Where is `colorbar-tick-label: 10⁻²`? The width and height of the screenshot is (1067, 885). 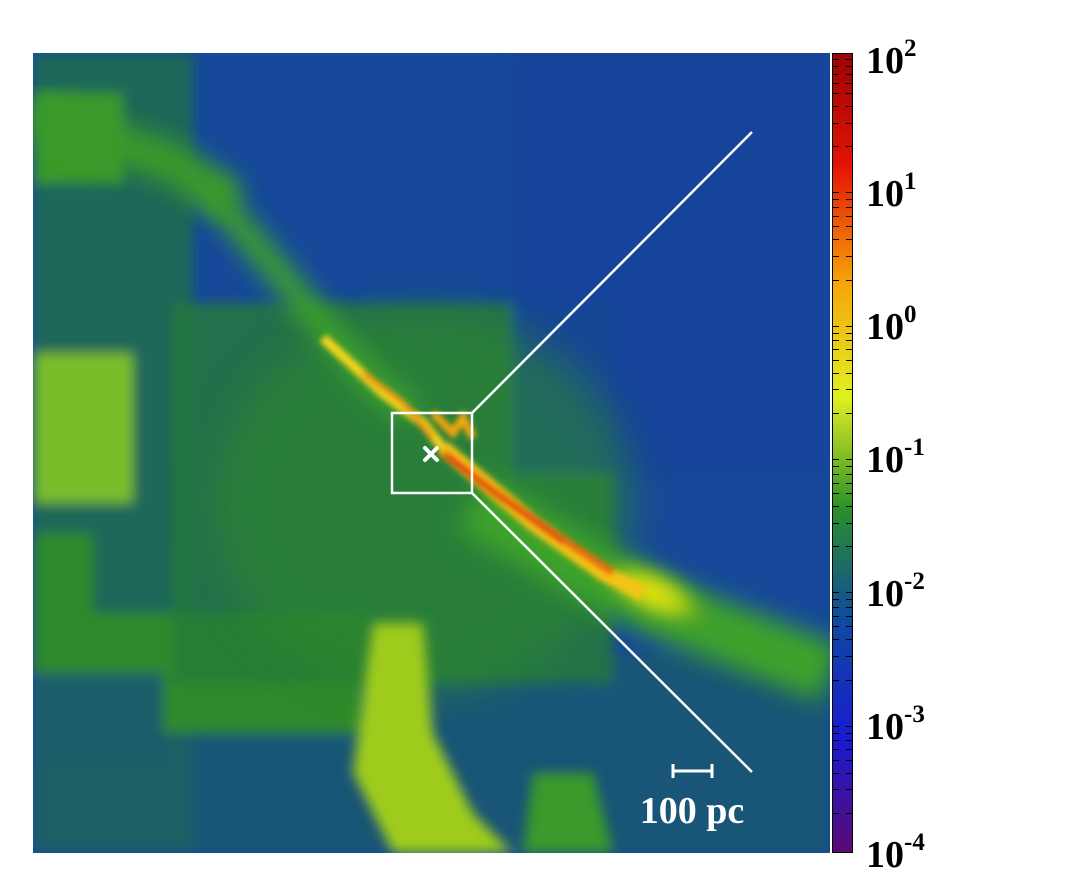
colorbar-tick-label: 10⁻² is located at coordinates (895, 591).